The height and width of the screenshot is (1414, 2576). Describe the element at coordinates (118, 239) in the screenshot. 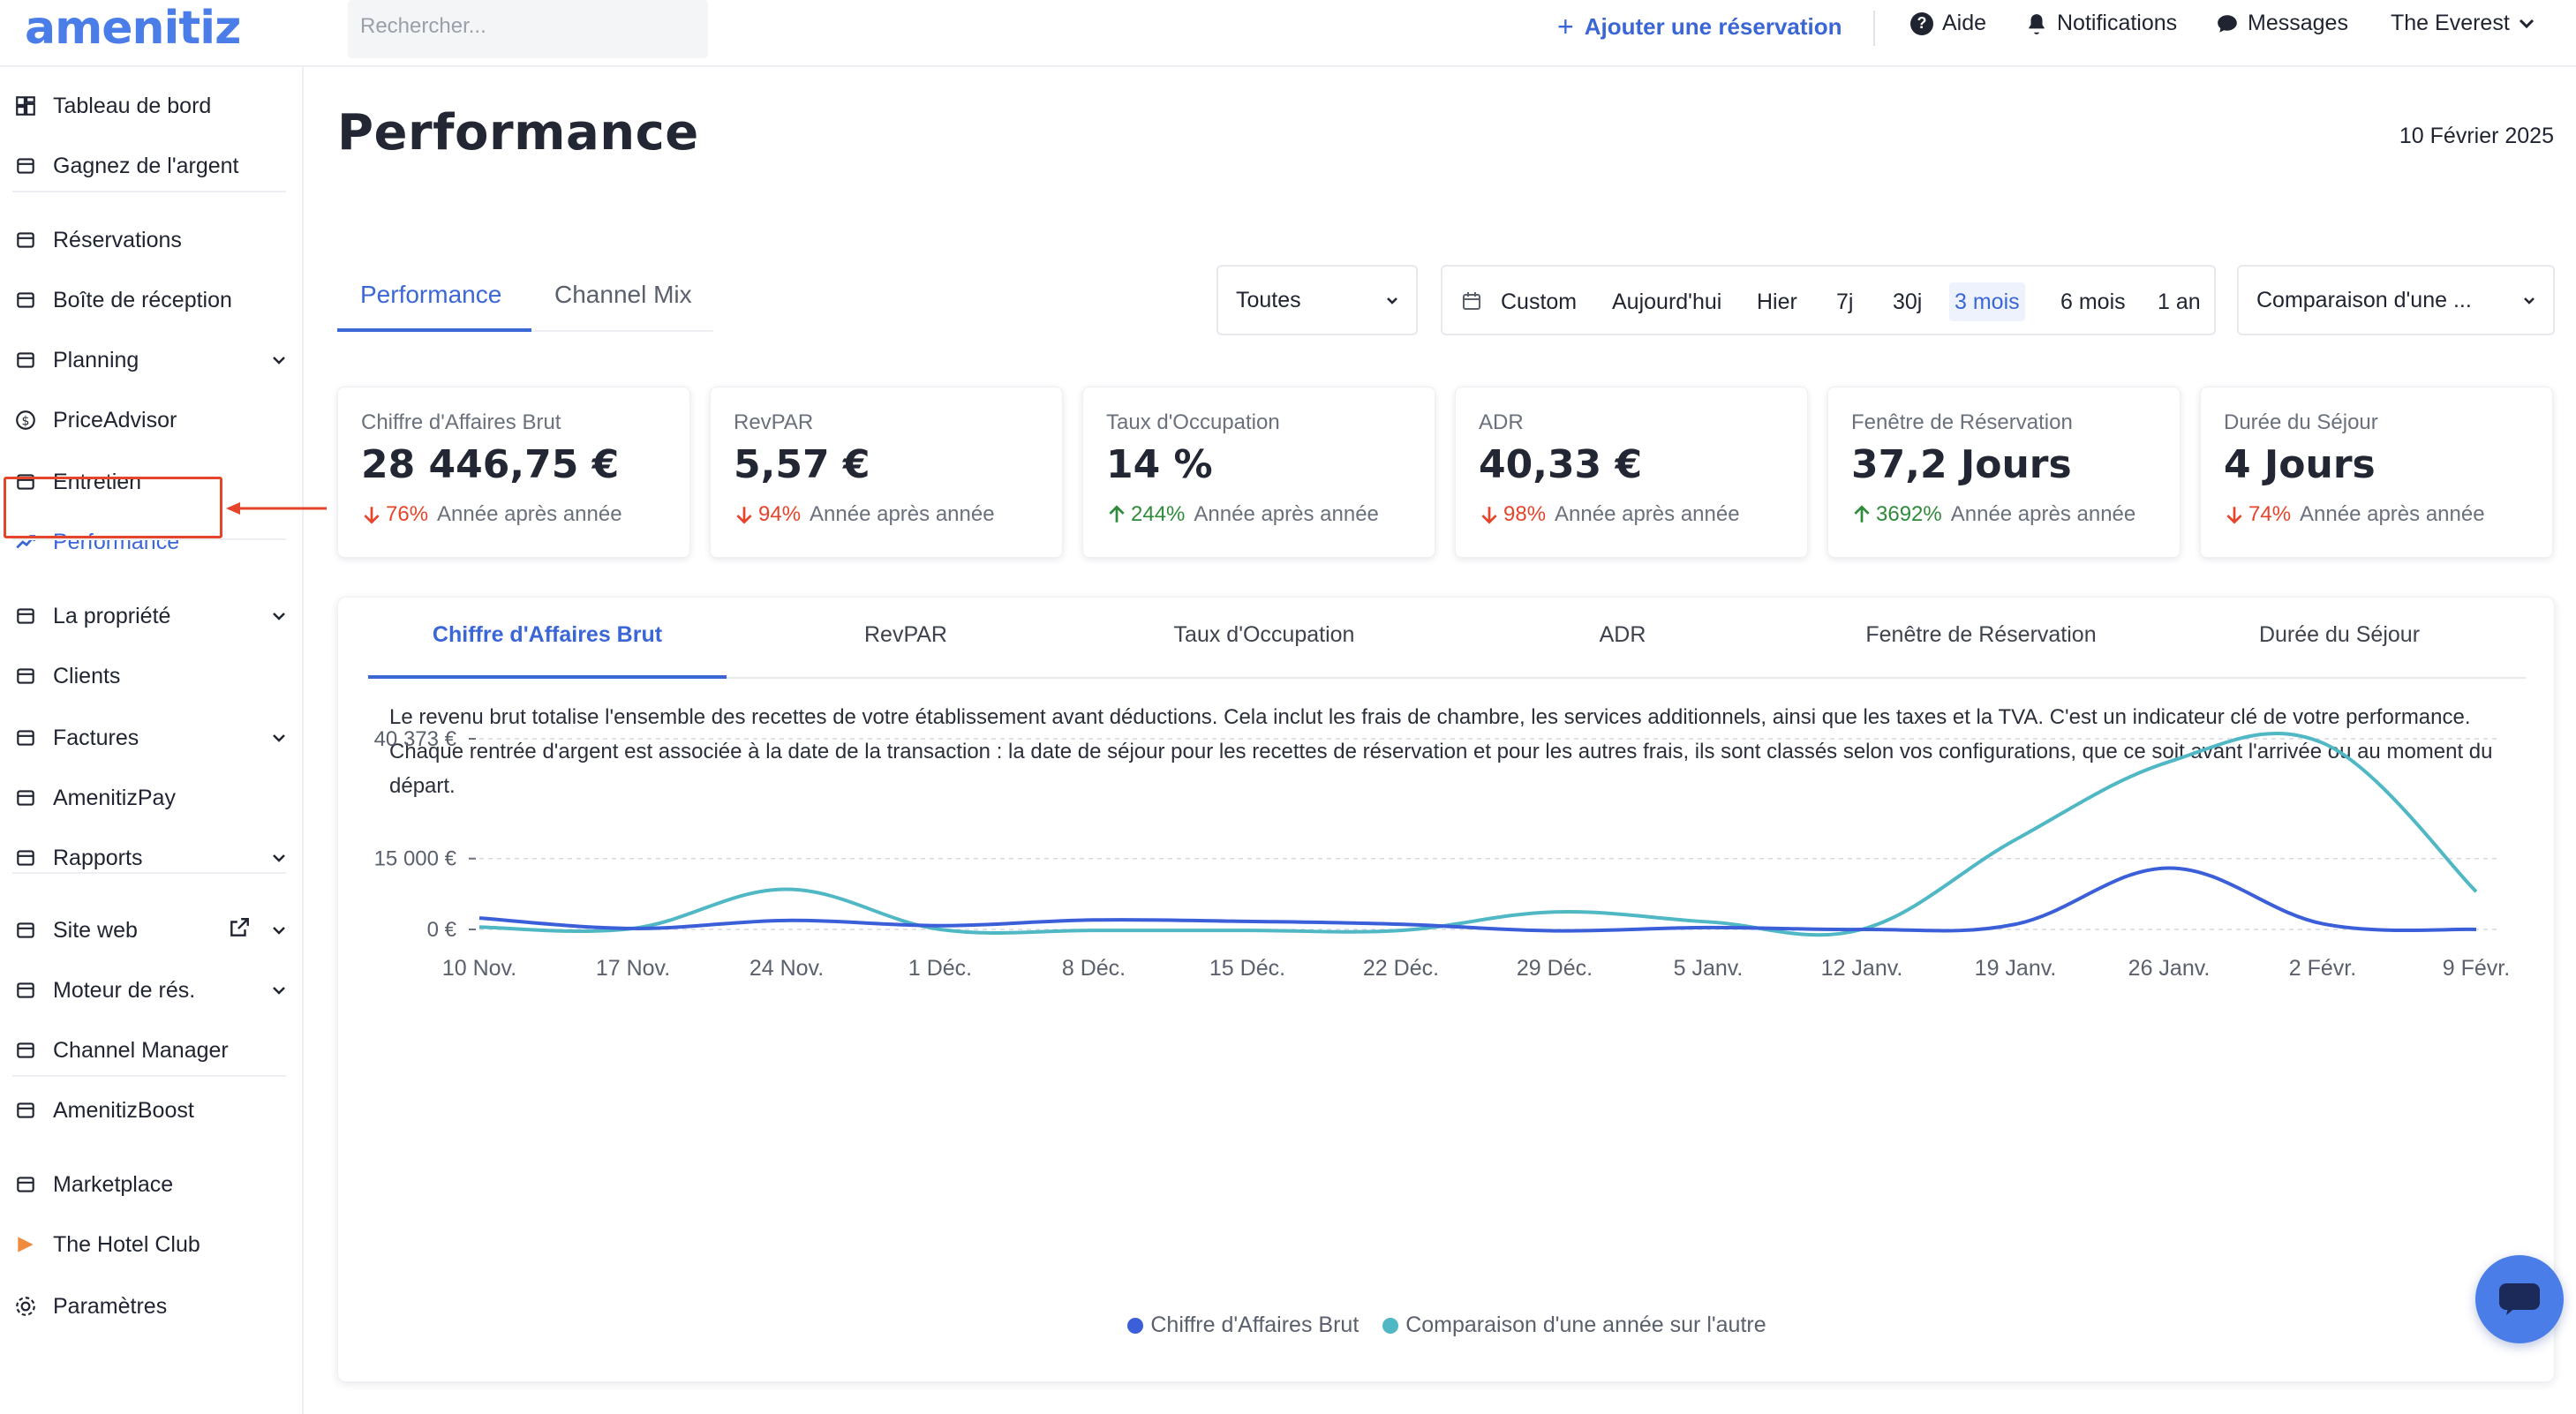

I see `sidebar-item-label: Réservations` at that location.